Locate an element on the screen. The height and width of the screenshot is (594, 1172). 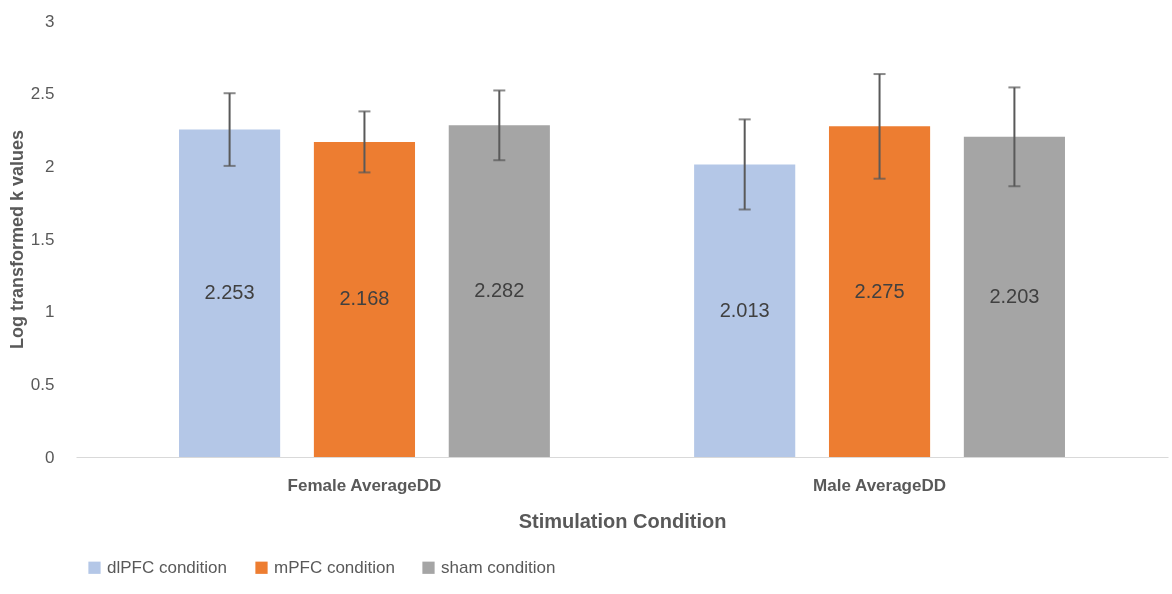
data-label: 2.253 is located at coordinates (229, 292).